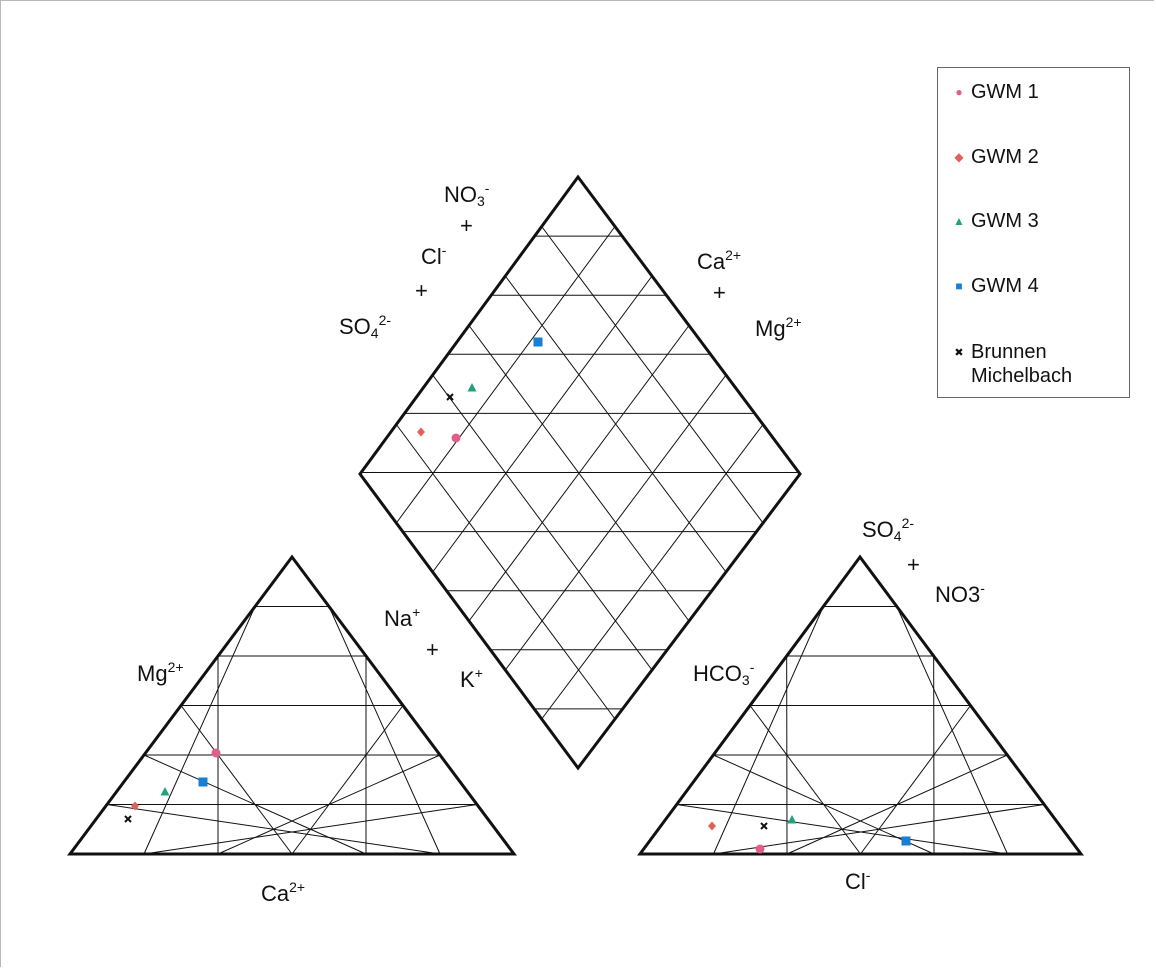 The width and height of the screenshot is (1156, 969). Describe the element at coordinates (960, 593) in the screenshot. I see `anion-top-label-no3: NO3-` at that location.